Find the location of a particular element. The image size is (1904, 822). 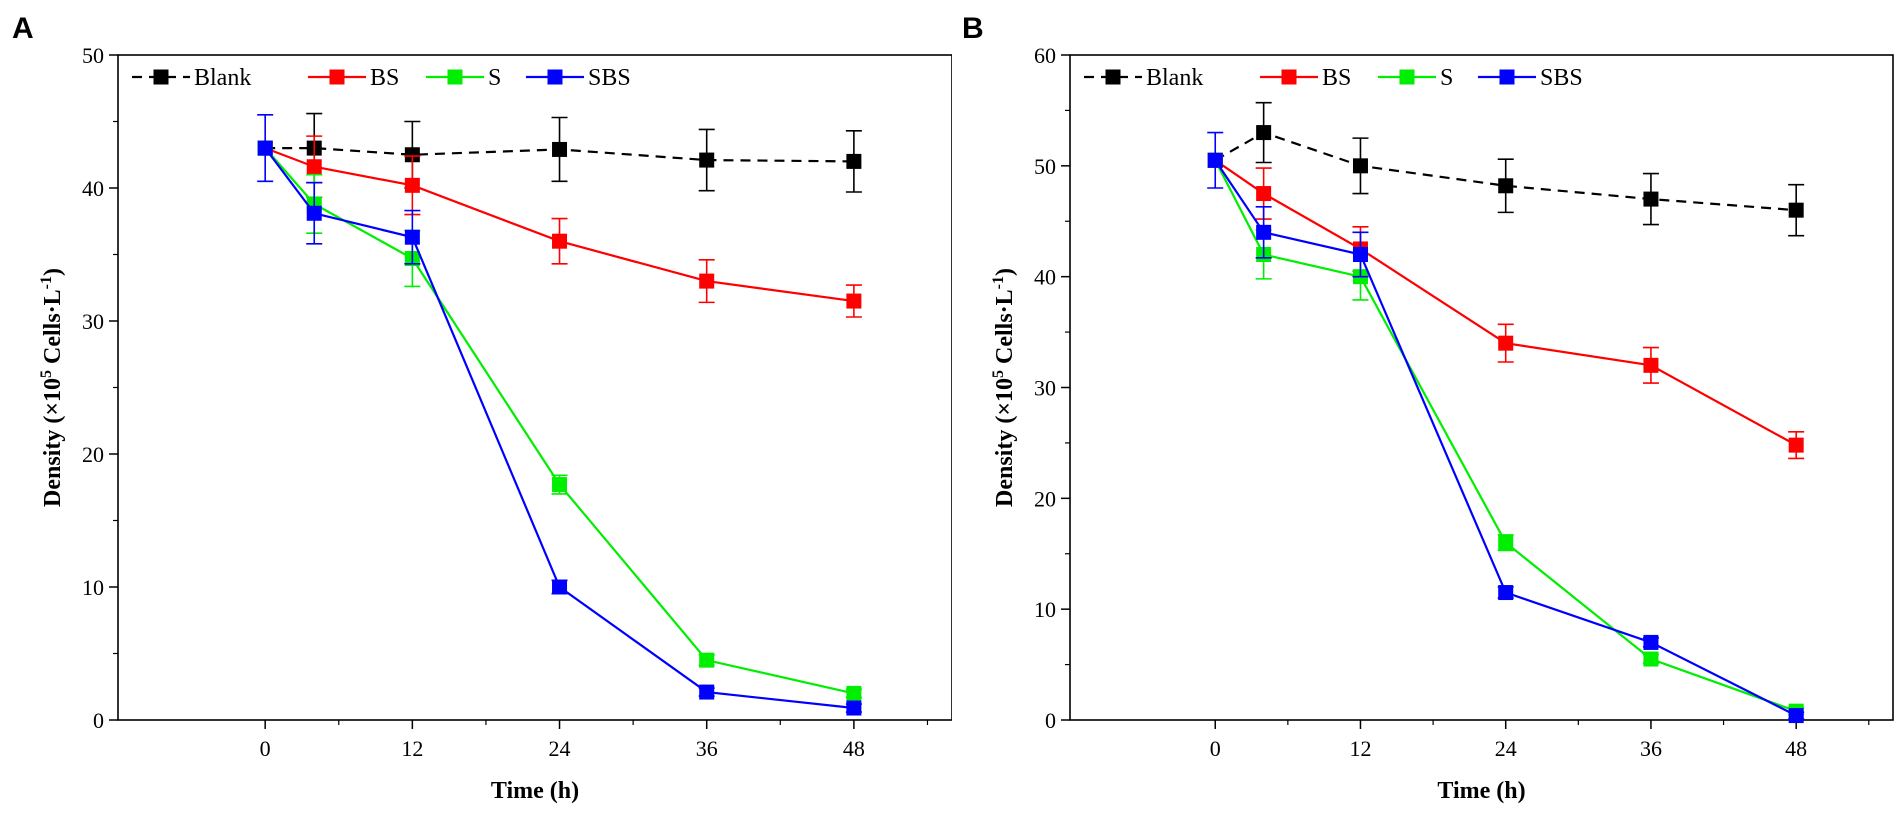

chart-b-x-tick-label: 48 is located at coordinates (1796, 748).